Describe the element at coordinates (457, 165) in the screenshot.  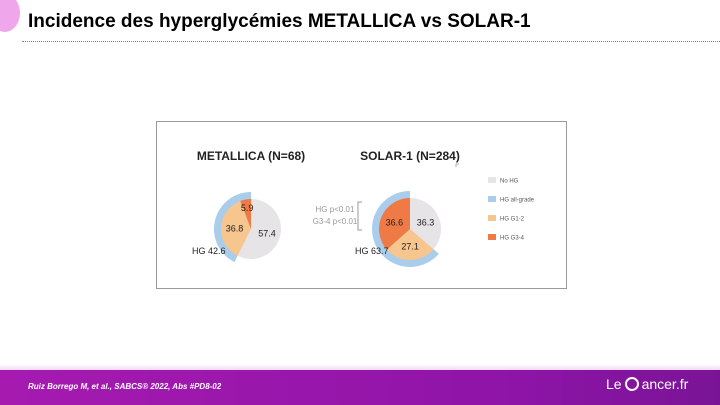
I see `corner-mark` at that location.